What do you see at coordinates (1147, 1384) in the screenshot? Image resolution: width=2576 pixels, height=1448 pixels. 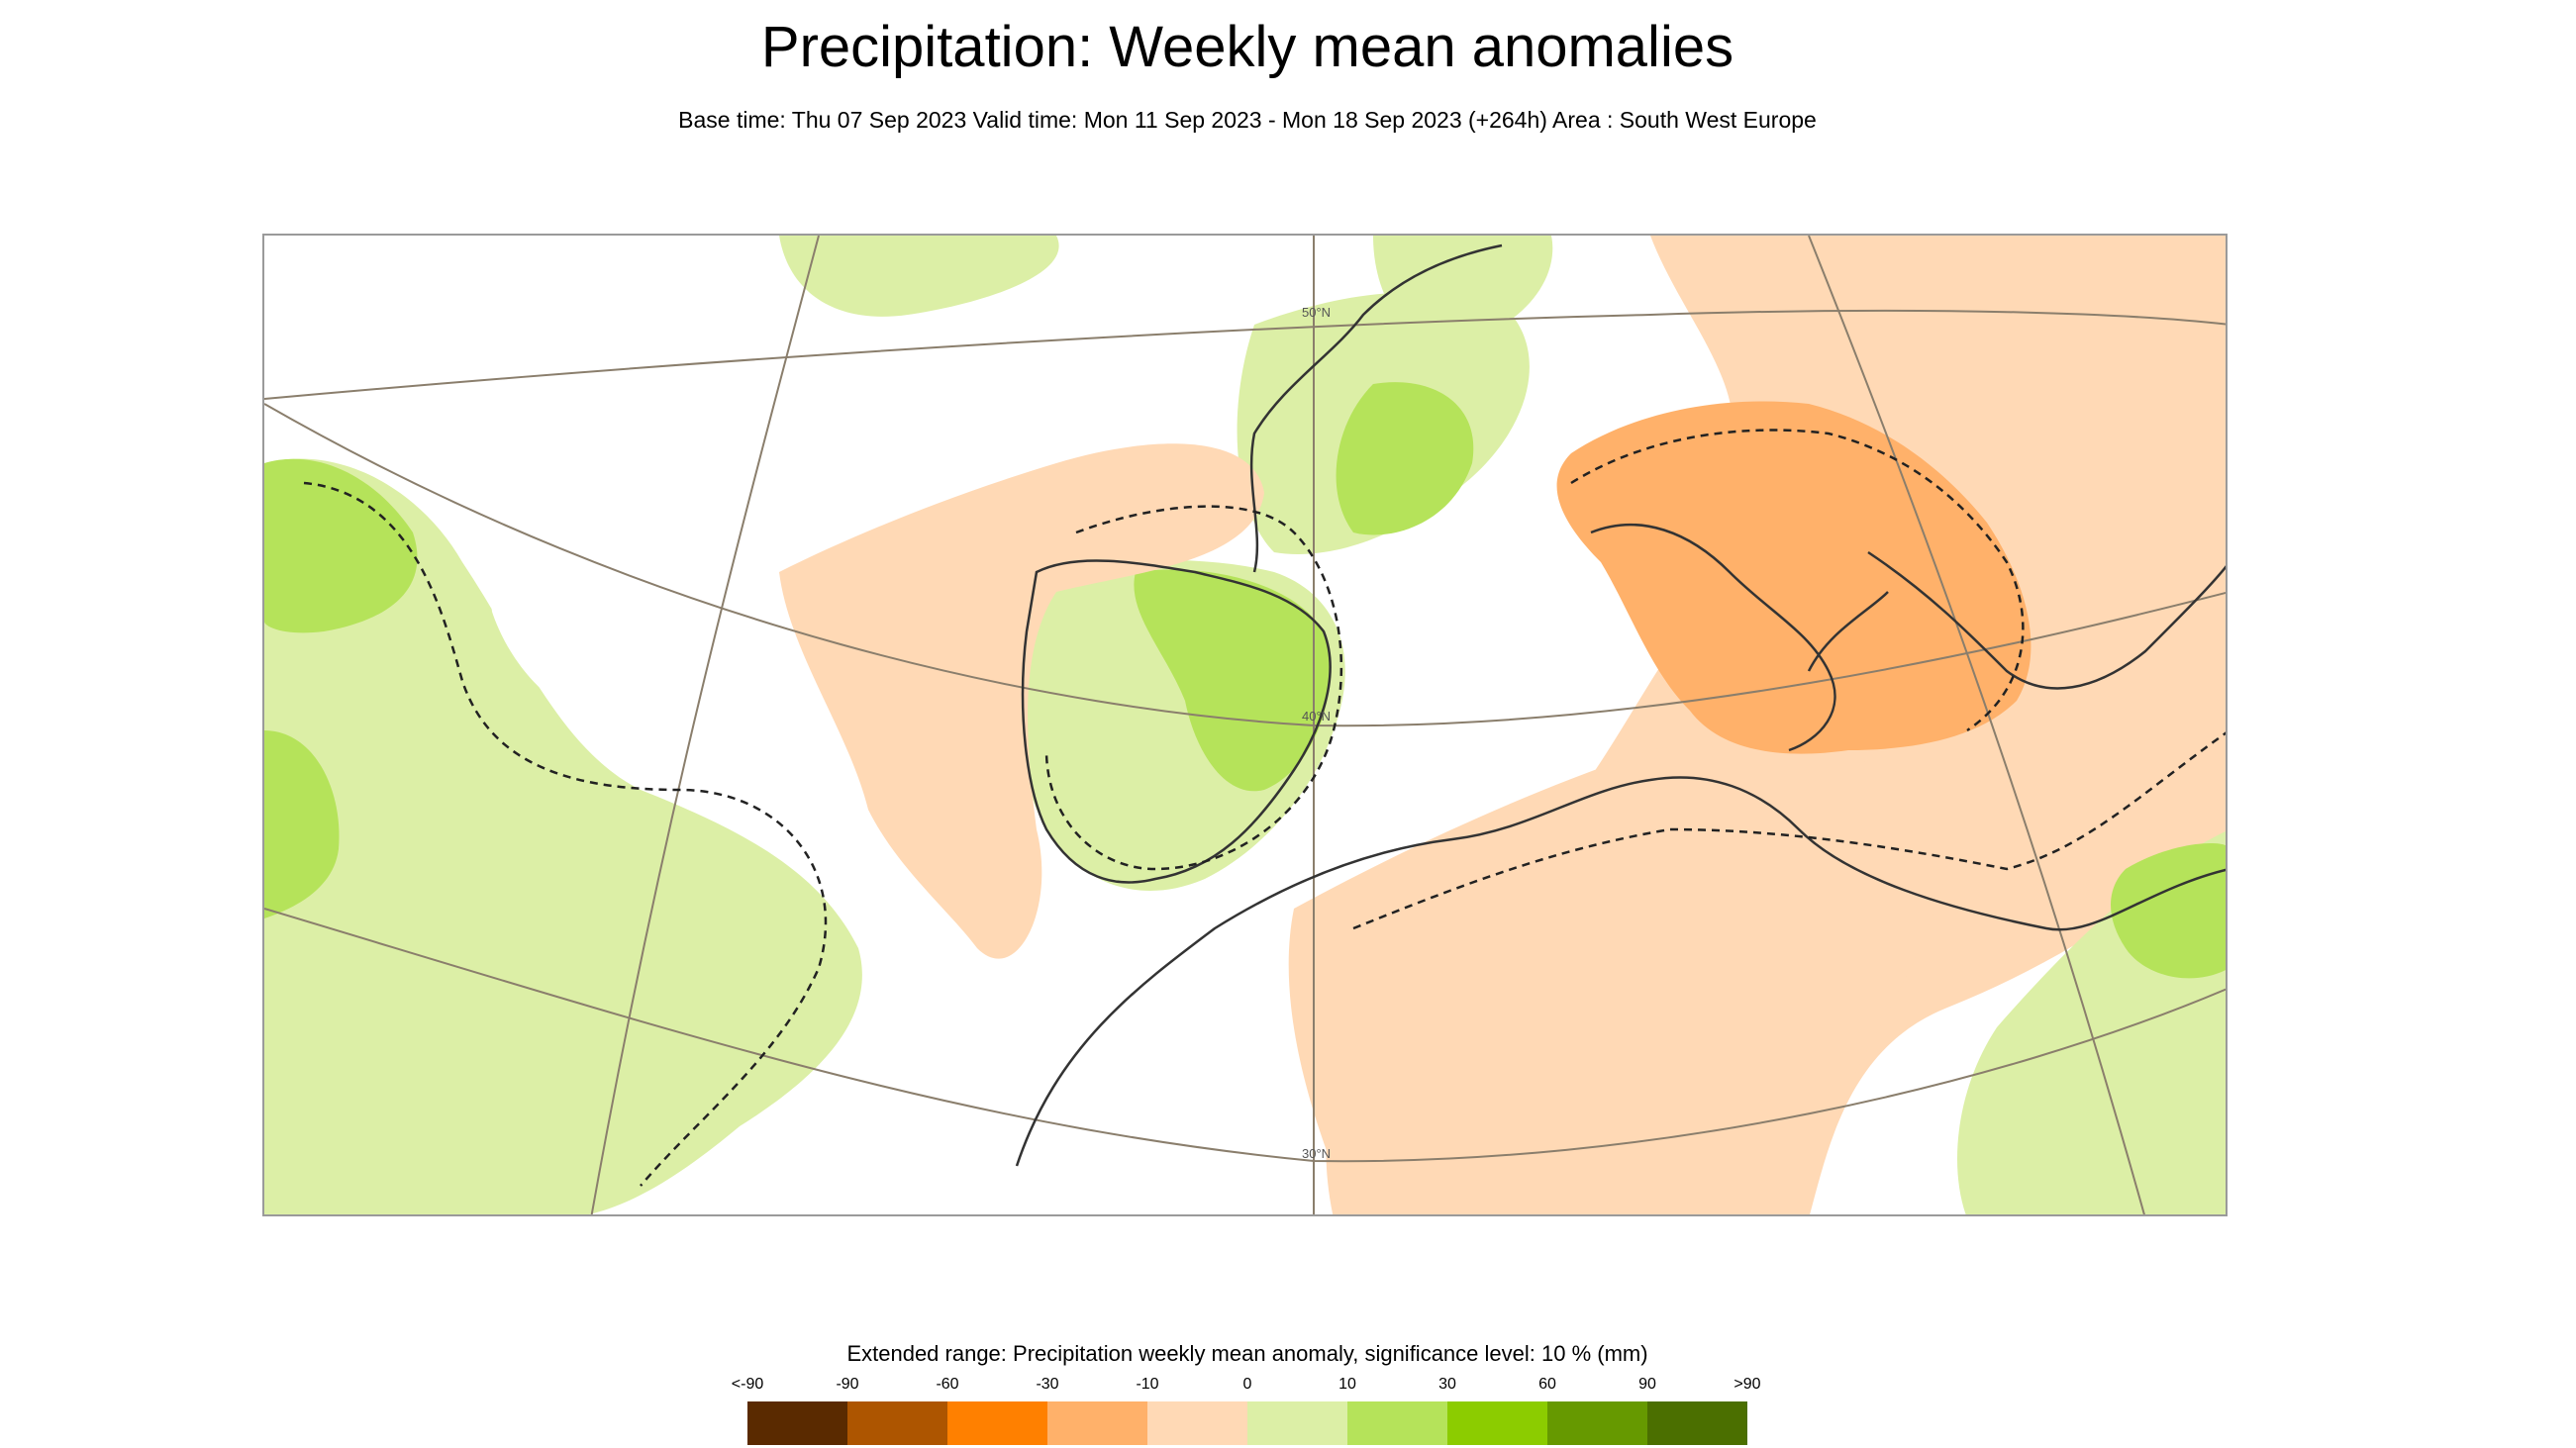 I see `legend-tick: -10` at bounding box center [1147, 1384].